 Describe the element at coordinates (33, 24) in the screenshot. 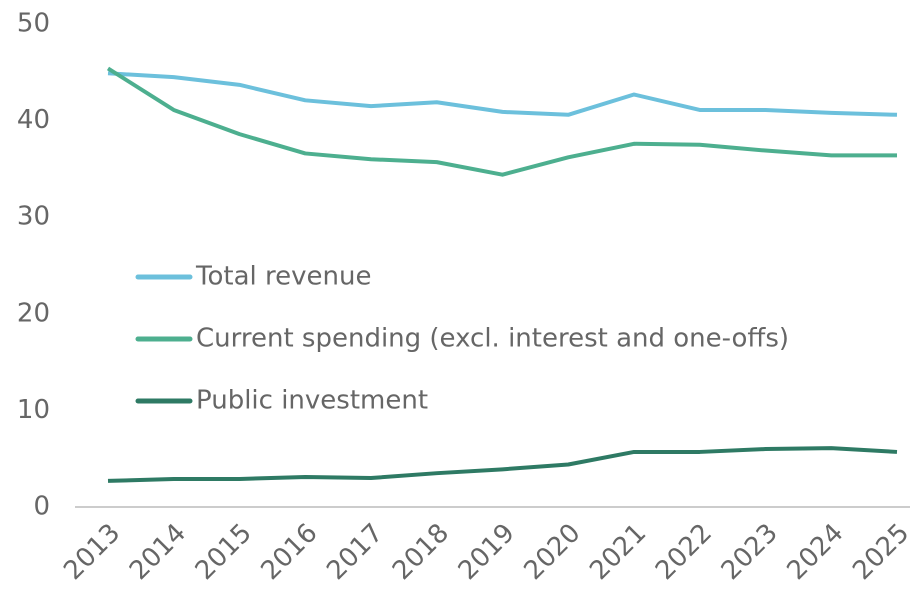

I see `y-tick-label: 50` at that location.